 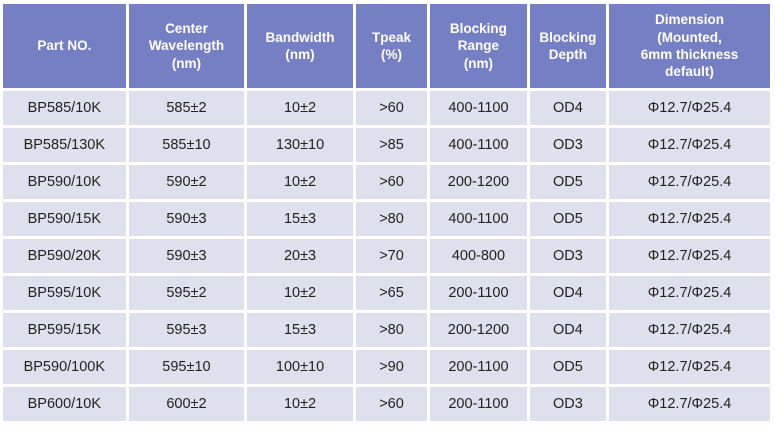 I want to click on cell-center-wavelength: 600±2, so click(x=186, y=404).